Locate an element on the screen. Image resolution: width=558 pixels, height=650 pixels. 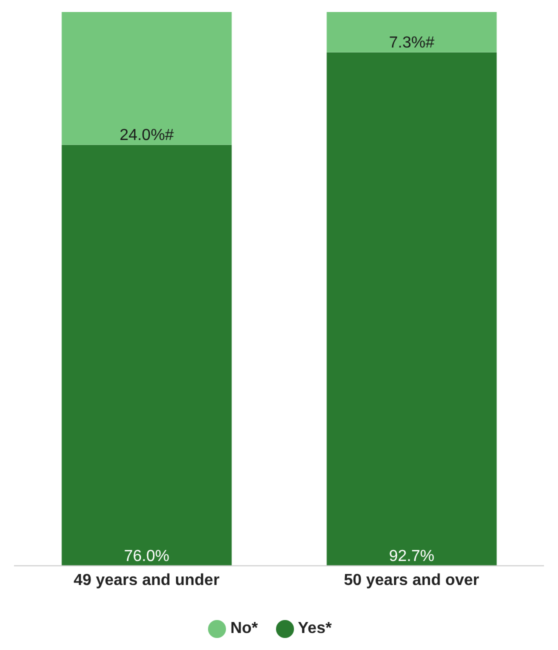
x-tick-label: 50 years and over is located at coordinates (412, 581).